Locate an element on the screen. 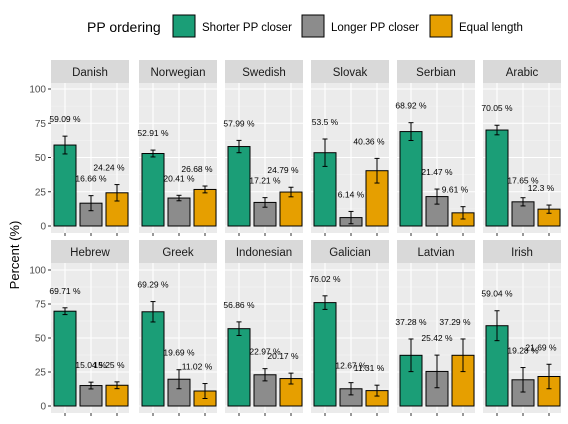  data-label: 52.91 % is located at coordinates (153, 133).